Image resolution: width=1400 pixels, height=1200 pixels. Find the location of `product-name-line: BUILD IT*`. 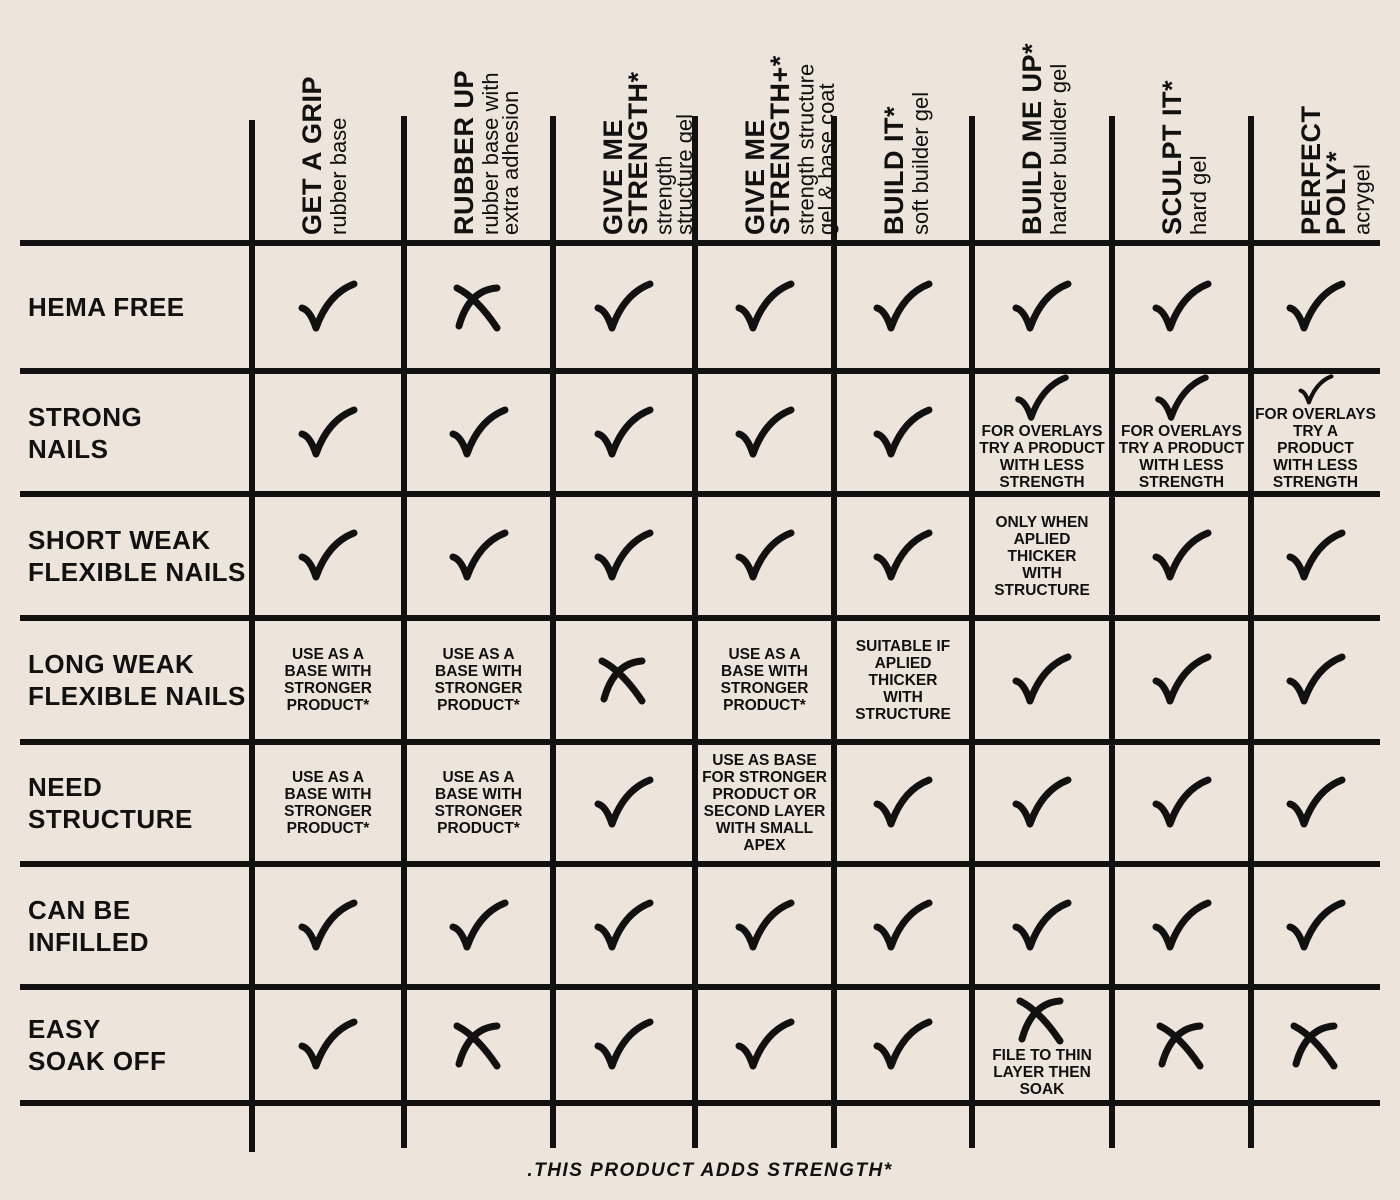

product-name-line: BUILD IT* is located at coordinates (894, 170).